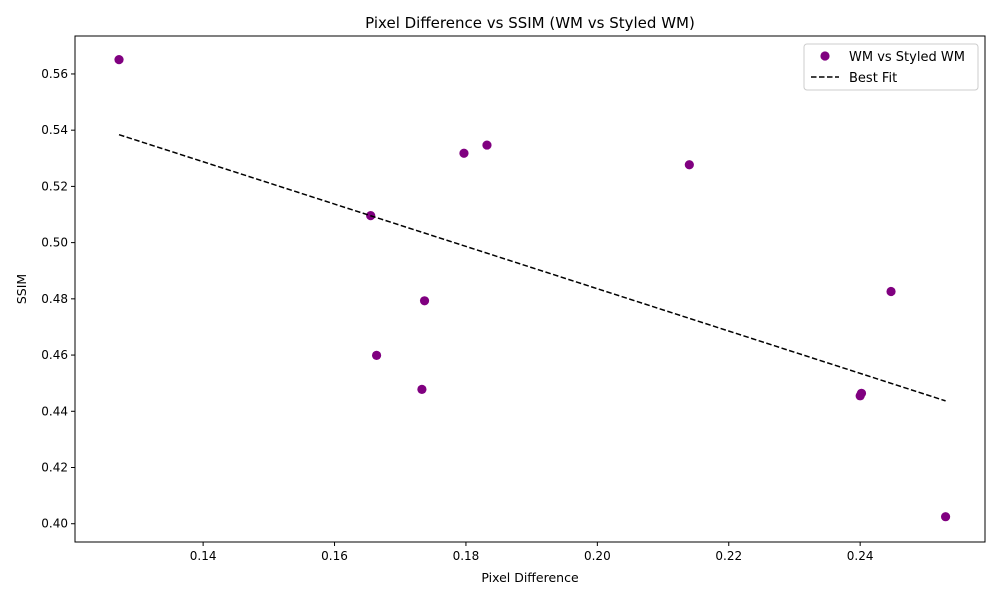  What do you see at coordinates (54, 468) in the screenshot?
I see `y-tick-label: 0.42` at bounding box center [54, 468].